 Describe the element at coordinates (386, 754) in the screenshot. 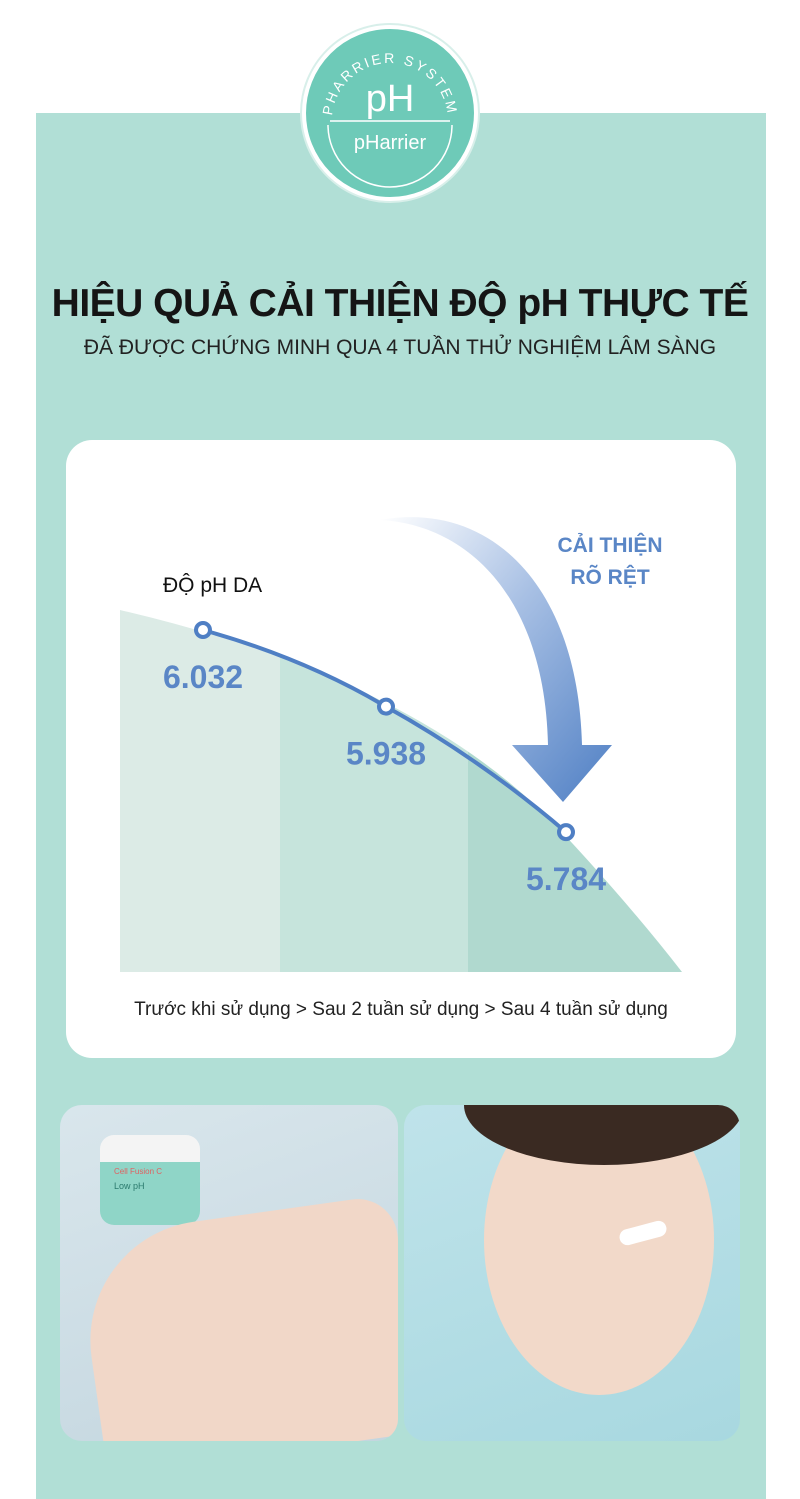

I see `data-label: 5.938` at that location.